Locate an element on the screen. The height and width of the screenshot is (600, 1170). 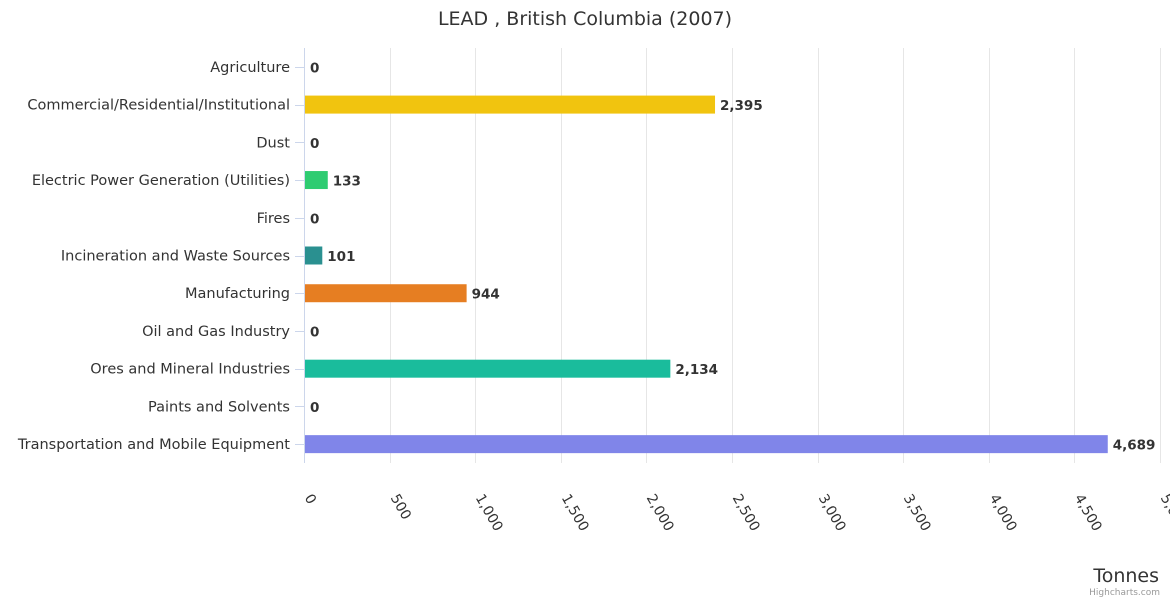
category-label-transportation-and-mobile-equipment: Transportation and Mobile Equipment is located at coordinates (153, 445).